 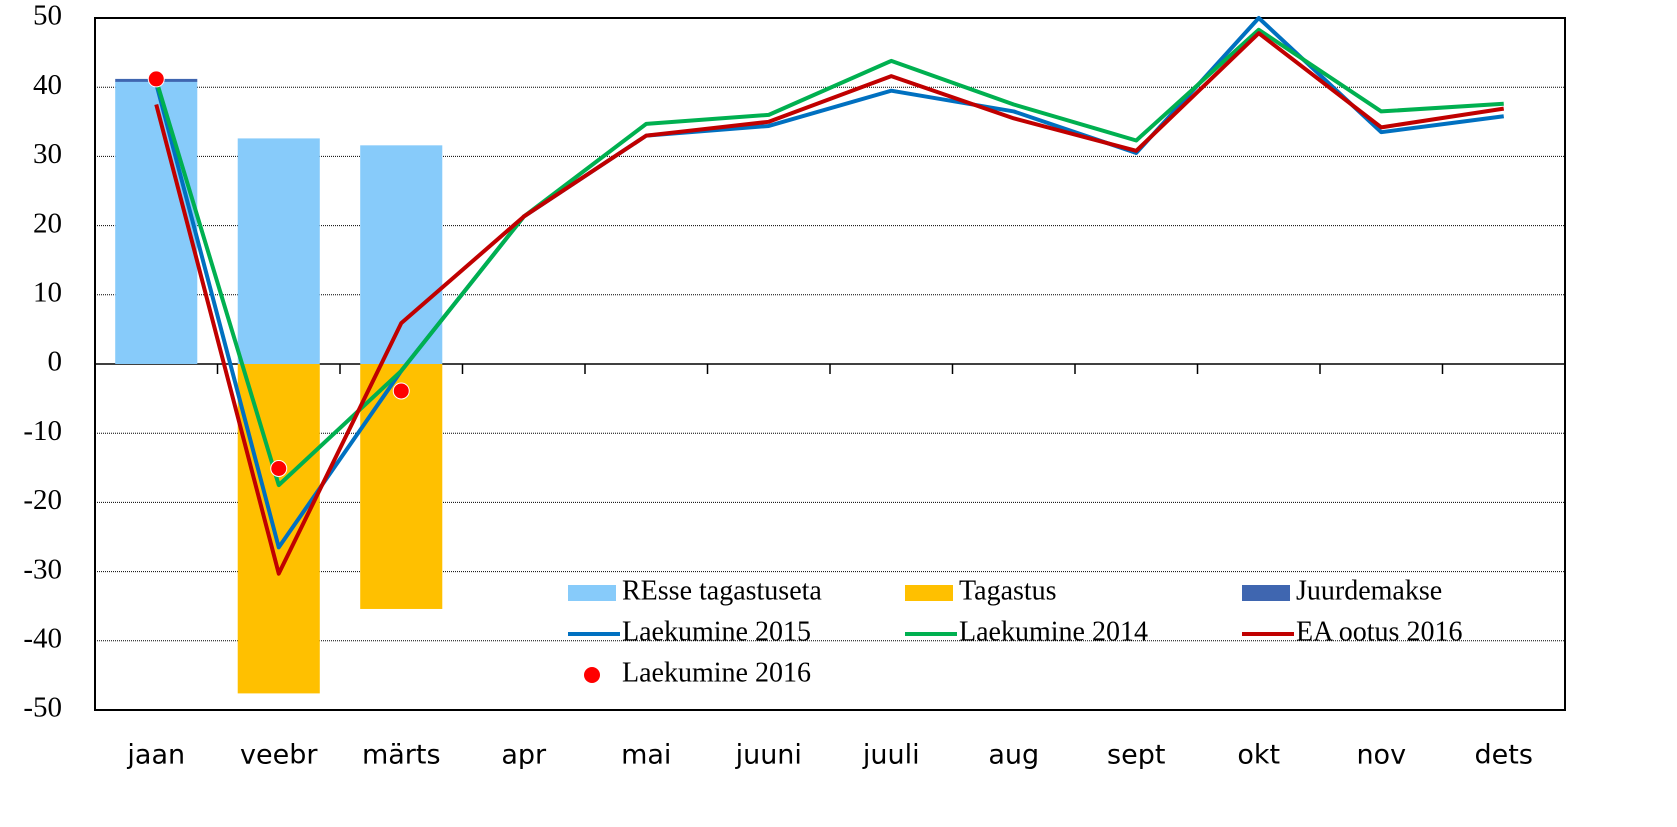 I want to click on legend-label: Laekumine 2014, so click(x=1053, y=631).